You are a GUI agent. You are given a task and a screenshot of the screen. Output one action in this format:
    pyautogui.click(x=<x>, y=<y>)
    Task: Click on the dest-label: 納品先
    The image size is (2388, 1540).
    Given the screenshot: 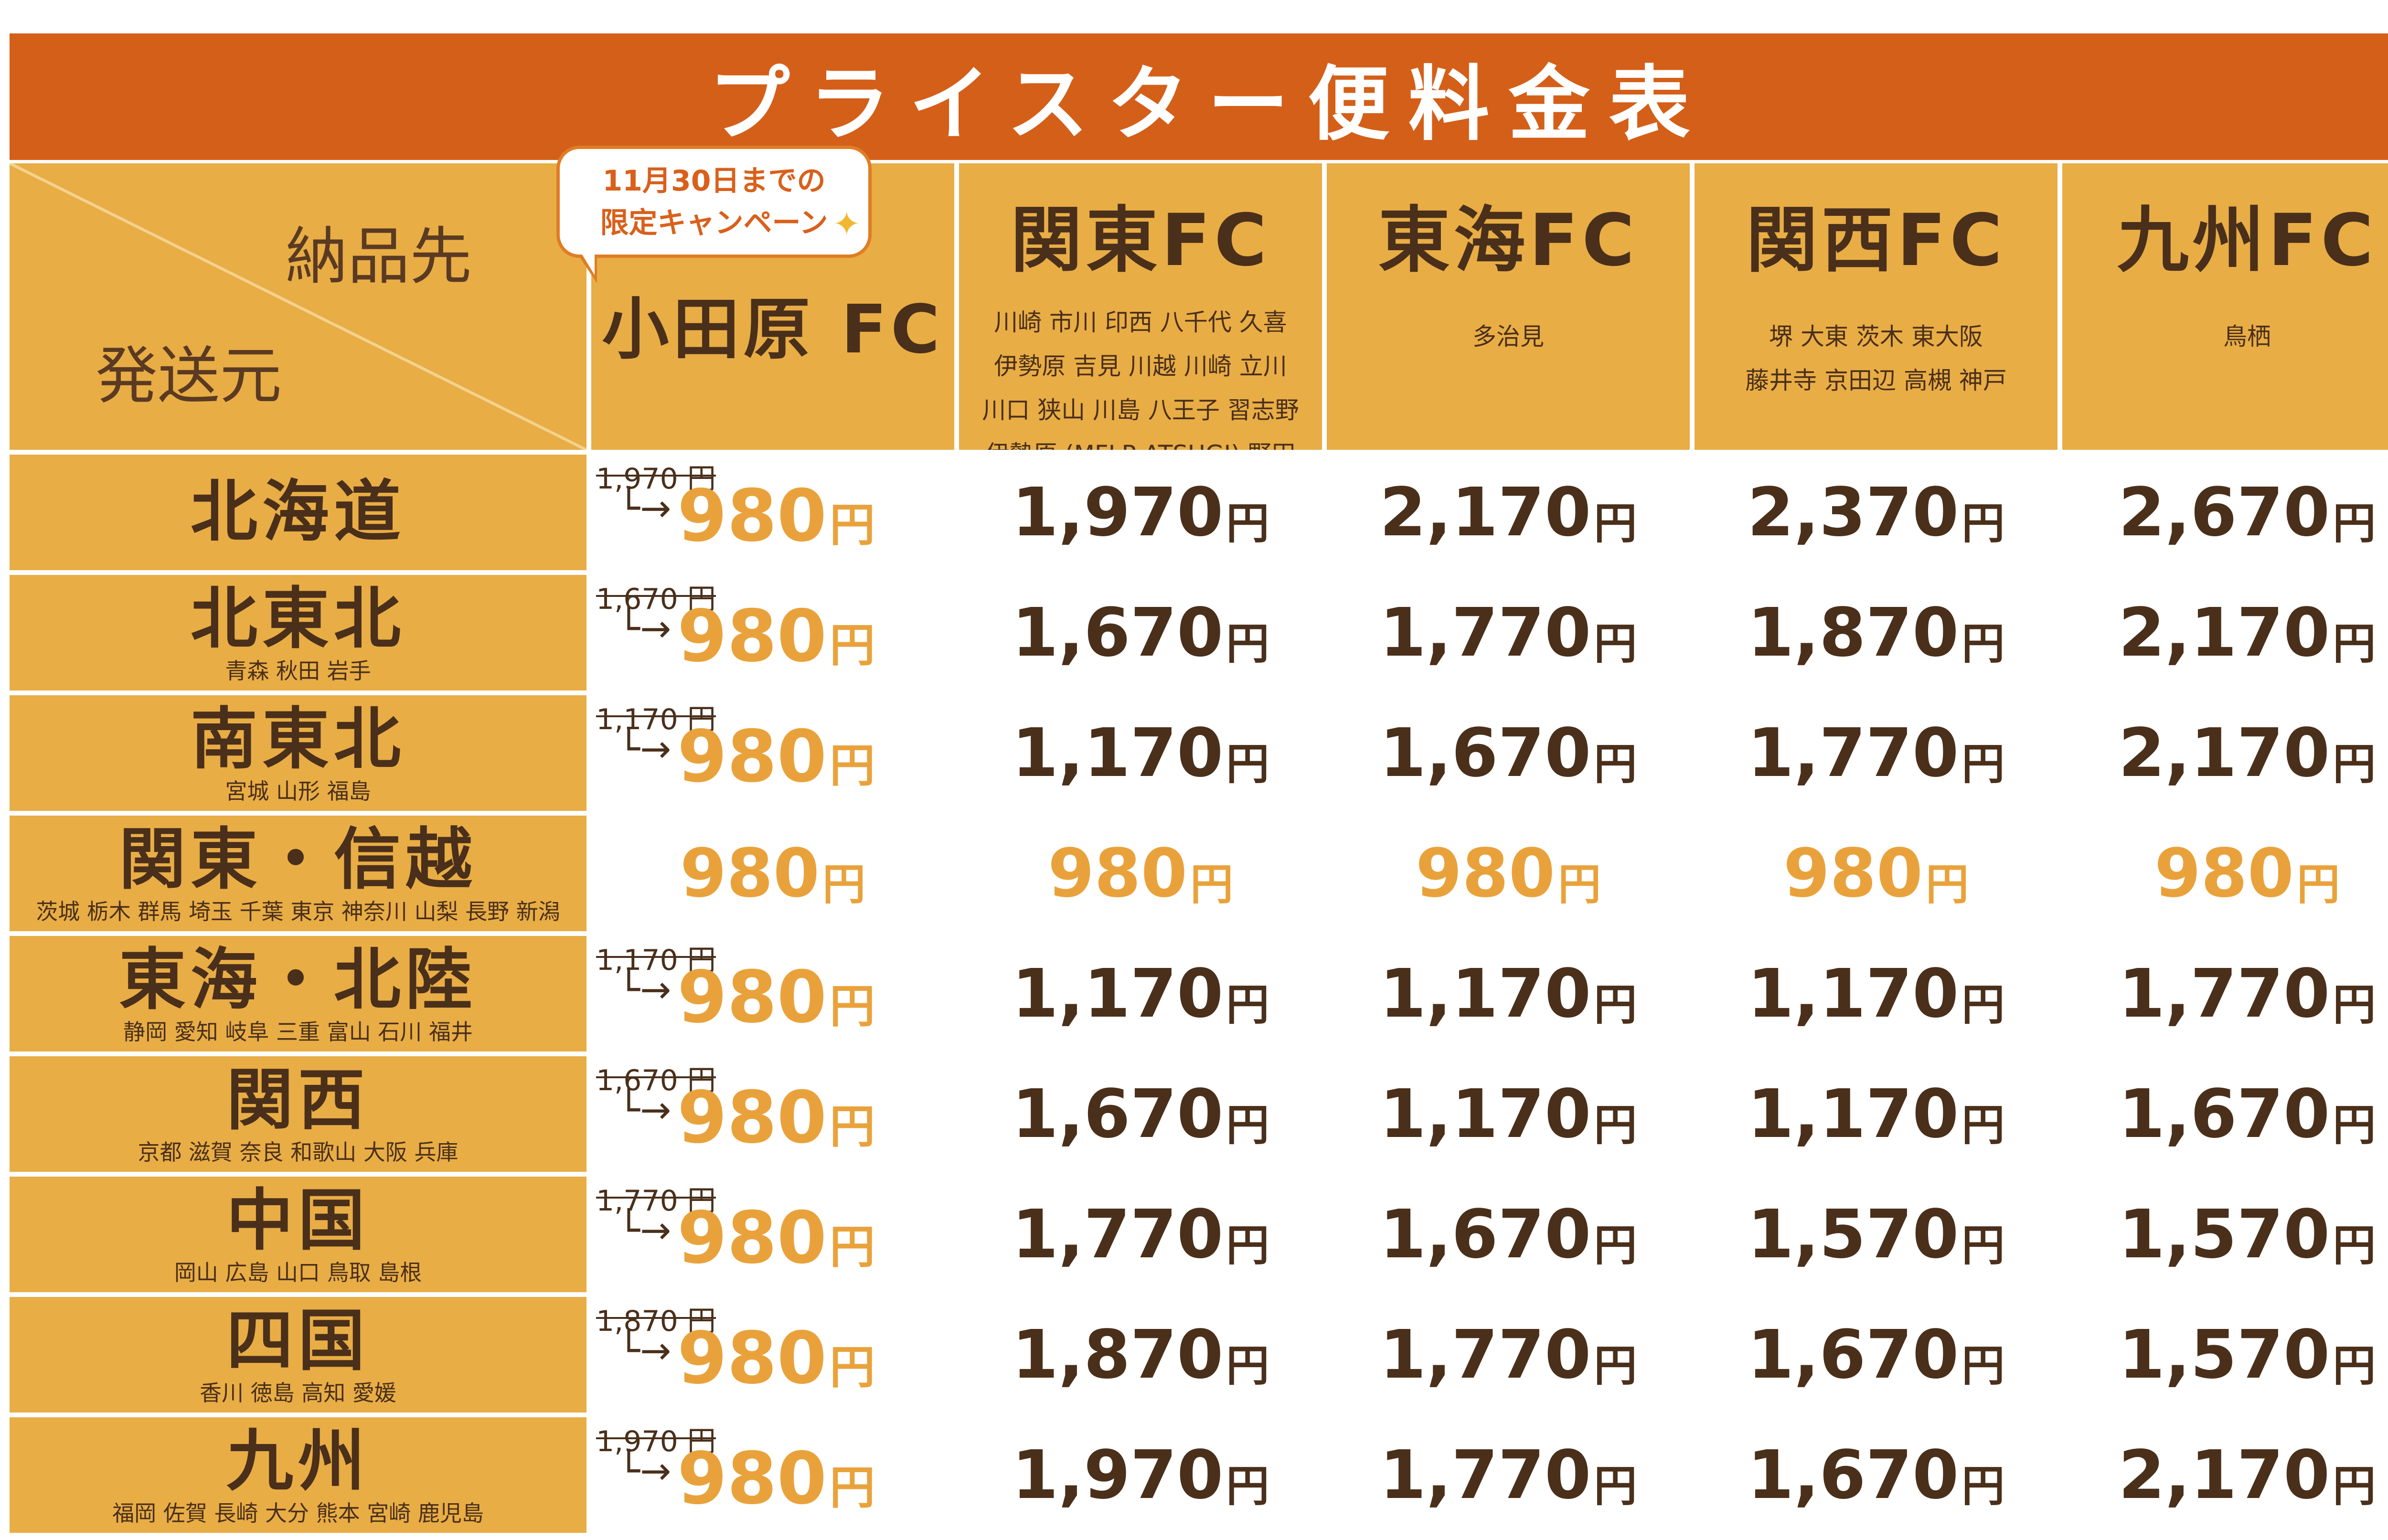 What is the action you would take?
    pyautogui.click(x=378, y=256)
    